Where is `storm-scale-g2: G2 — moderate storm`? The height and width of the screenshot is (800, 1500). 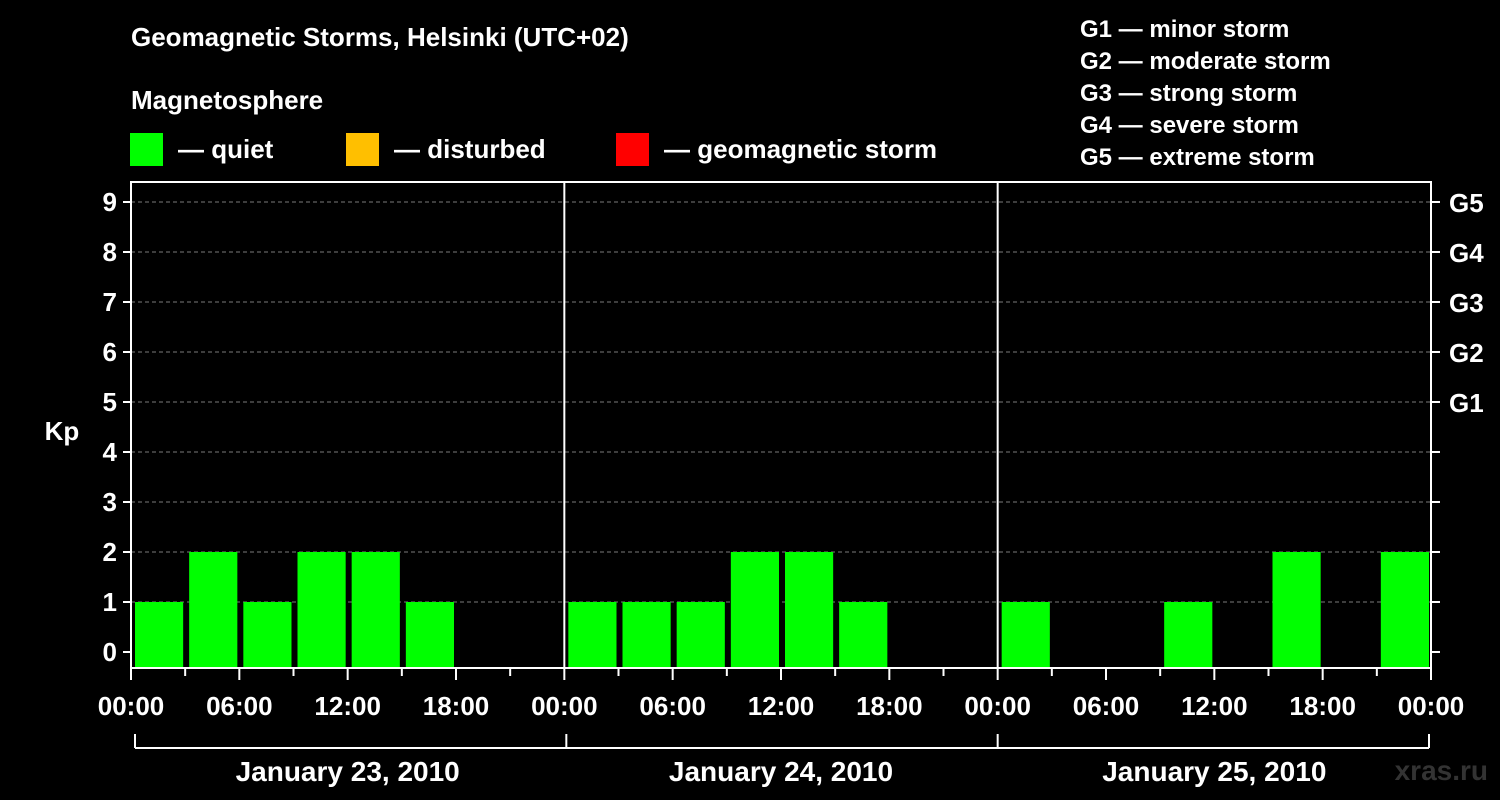
storm-scale-g2: G2 — moderate storm is located at coordinates (1205, 61).